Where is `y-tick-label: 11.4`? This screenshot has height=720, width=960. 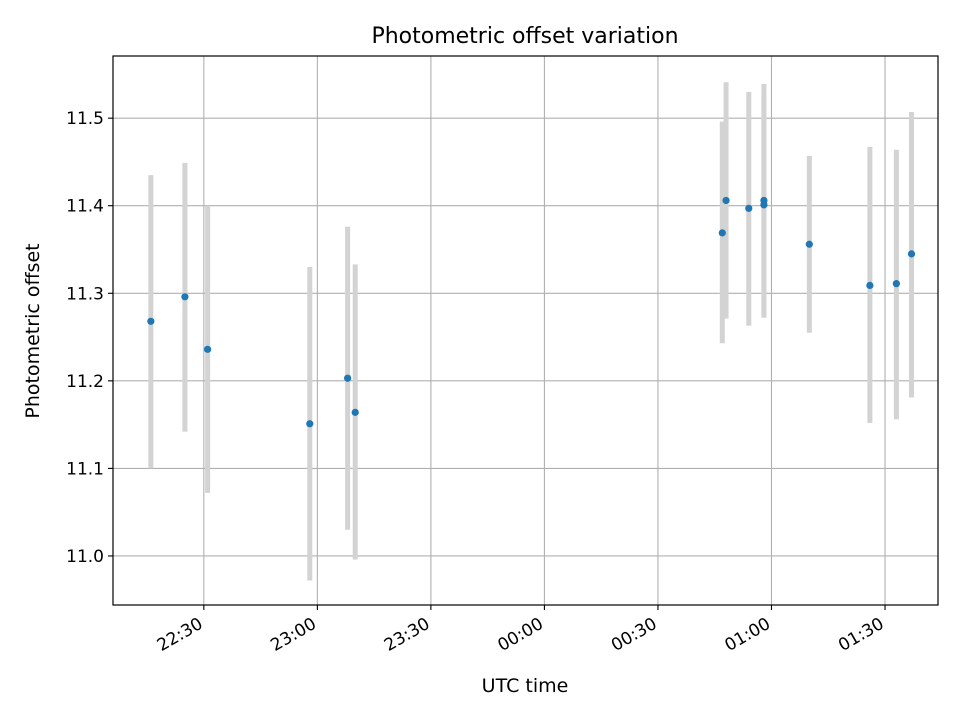 y-tick-label: 11.4 is located at coordinates (85, 207).